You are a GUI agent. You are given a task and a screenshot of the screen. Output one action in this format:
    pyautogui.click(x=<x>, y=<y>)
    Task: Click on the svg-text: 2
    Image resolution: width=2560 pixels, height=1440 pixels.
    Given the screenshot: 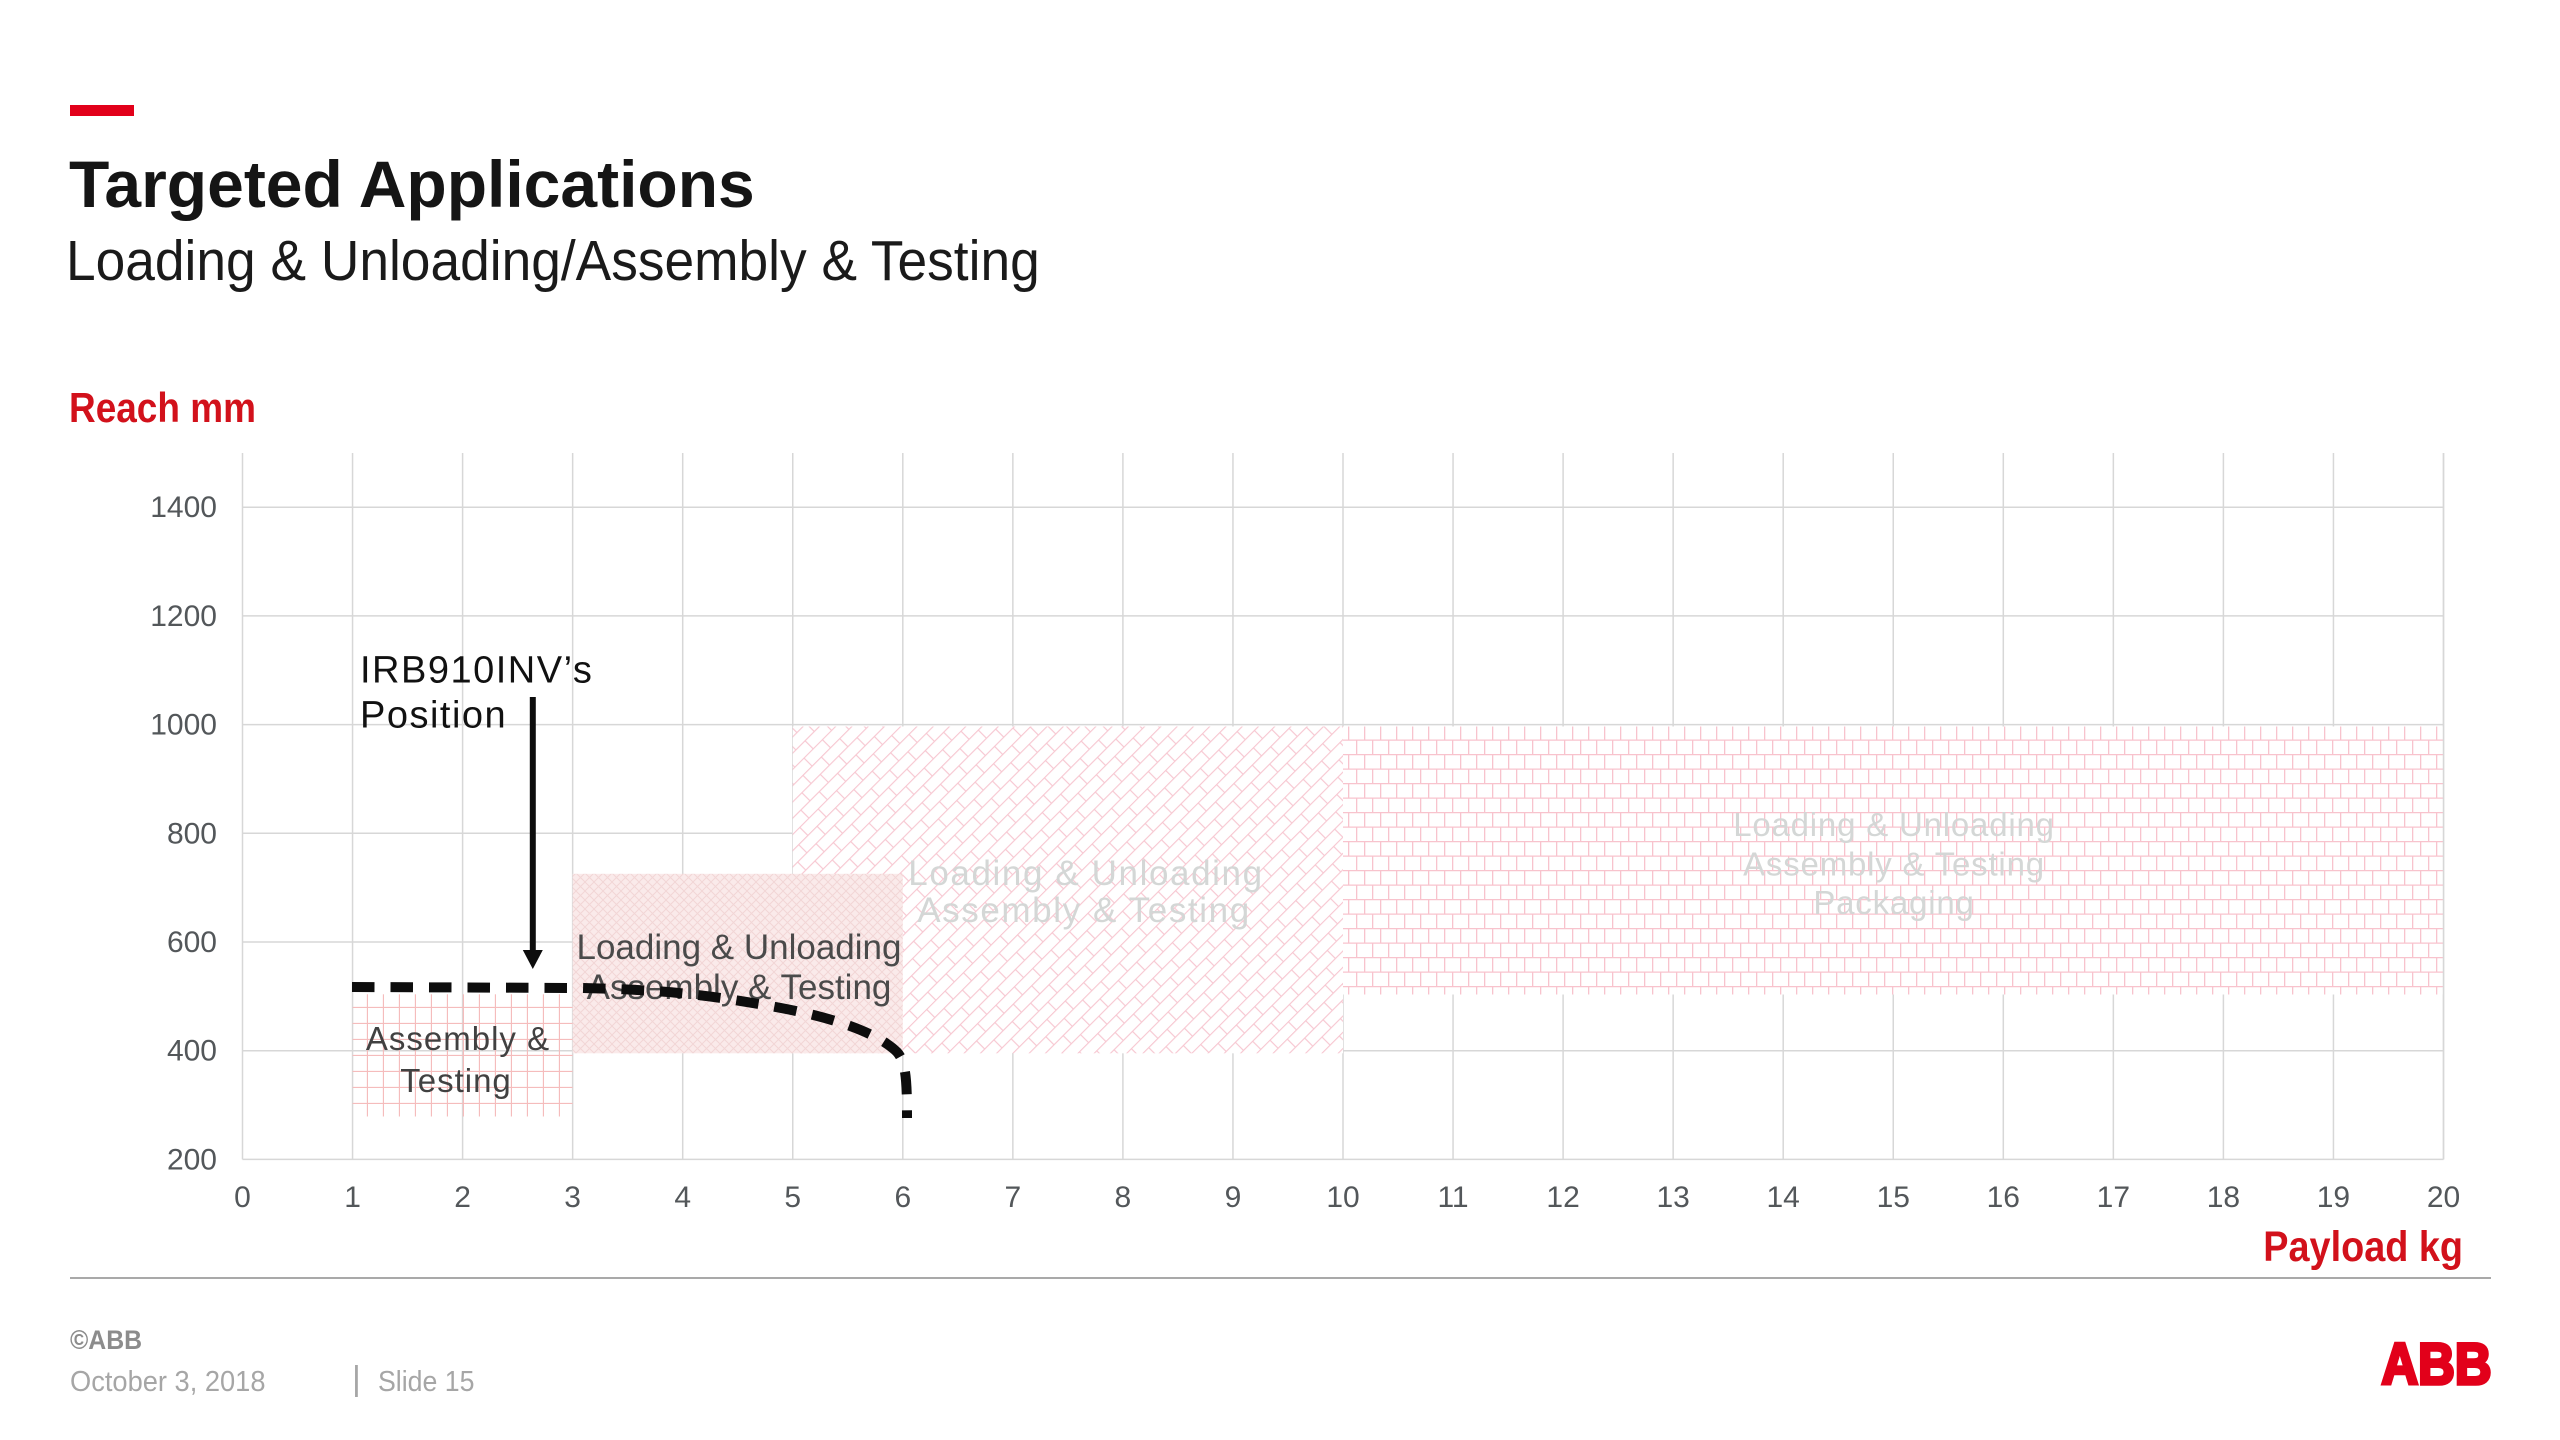 What is the action you would take?
    pyautogui.click(x=462, y=1197)
    